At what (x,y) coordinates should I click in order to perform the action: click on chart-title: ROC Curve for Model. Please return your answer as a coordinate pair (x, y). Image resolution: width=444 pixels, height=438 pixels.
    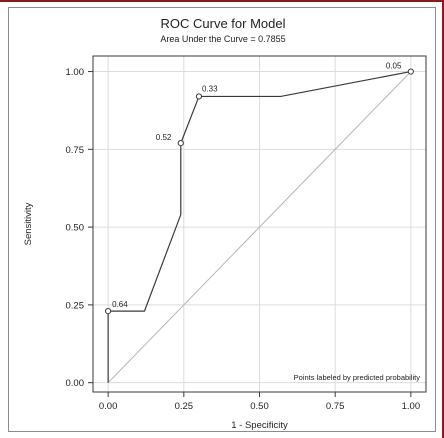
    Looking at the image, I should click on (223, 23).